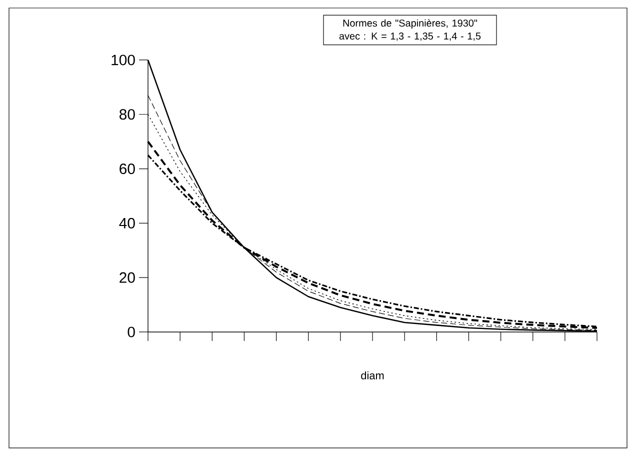 The image size is (636, 456). What do you see at coordinates (123, 60) in the screenshot?
I see `y-tick-label: 100` at bounding box center [123, 60].